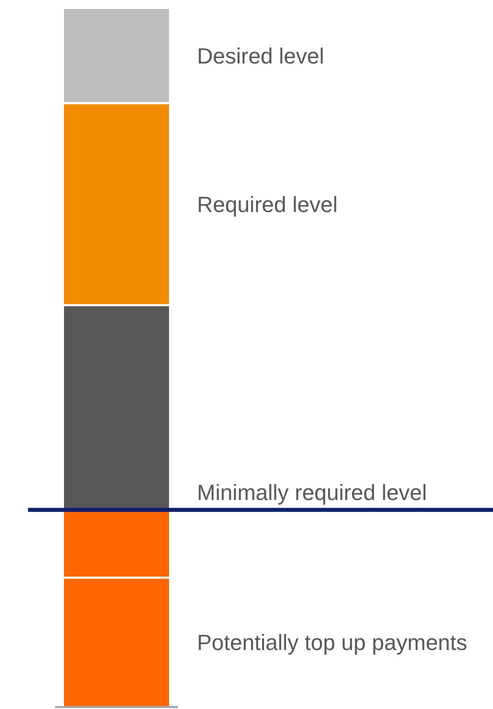  I want to click on series-label: Potentially top up payments, so click(332, 643).